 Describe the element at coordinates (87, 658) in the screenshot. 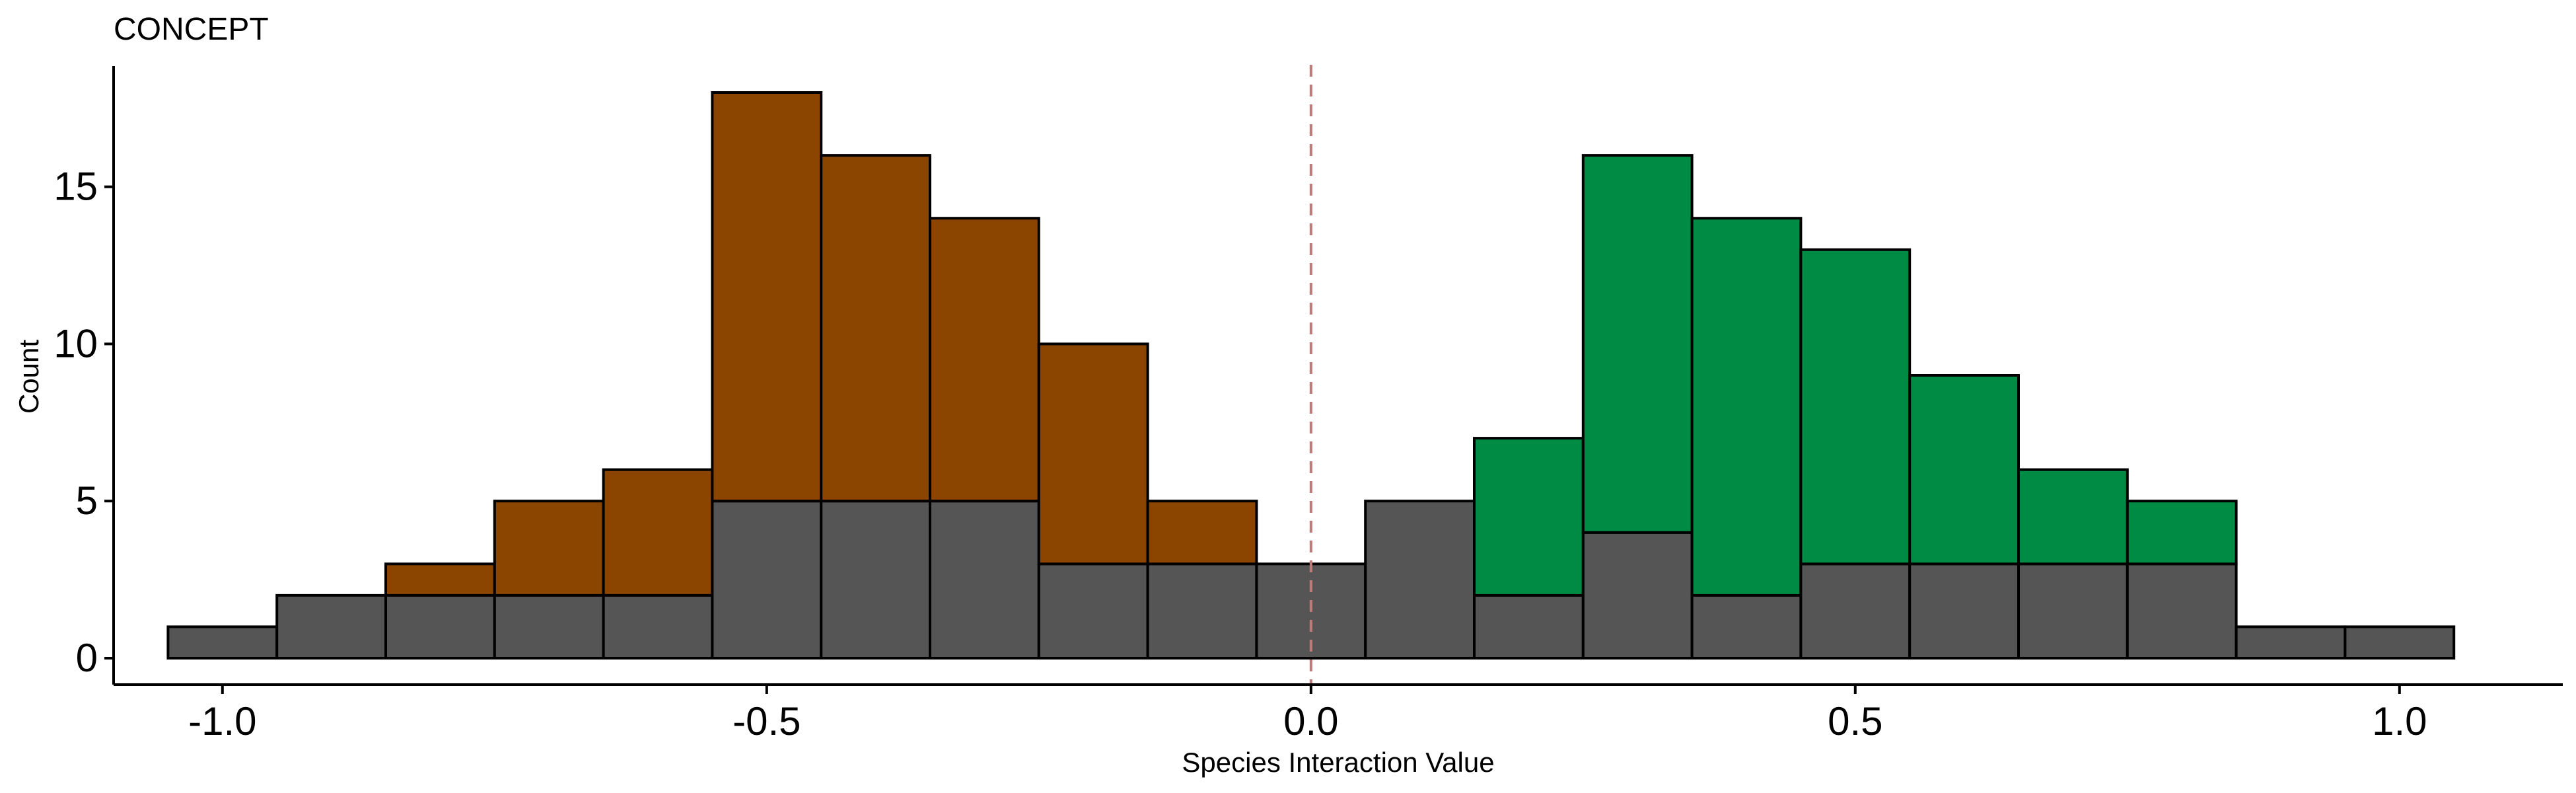

I see `y-tick-label-0: 0` at that location.